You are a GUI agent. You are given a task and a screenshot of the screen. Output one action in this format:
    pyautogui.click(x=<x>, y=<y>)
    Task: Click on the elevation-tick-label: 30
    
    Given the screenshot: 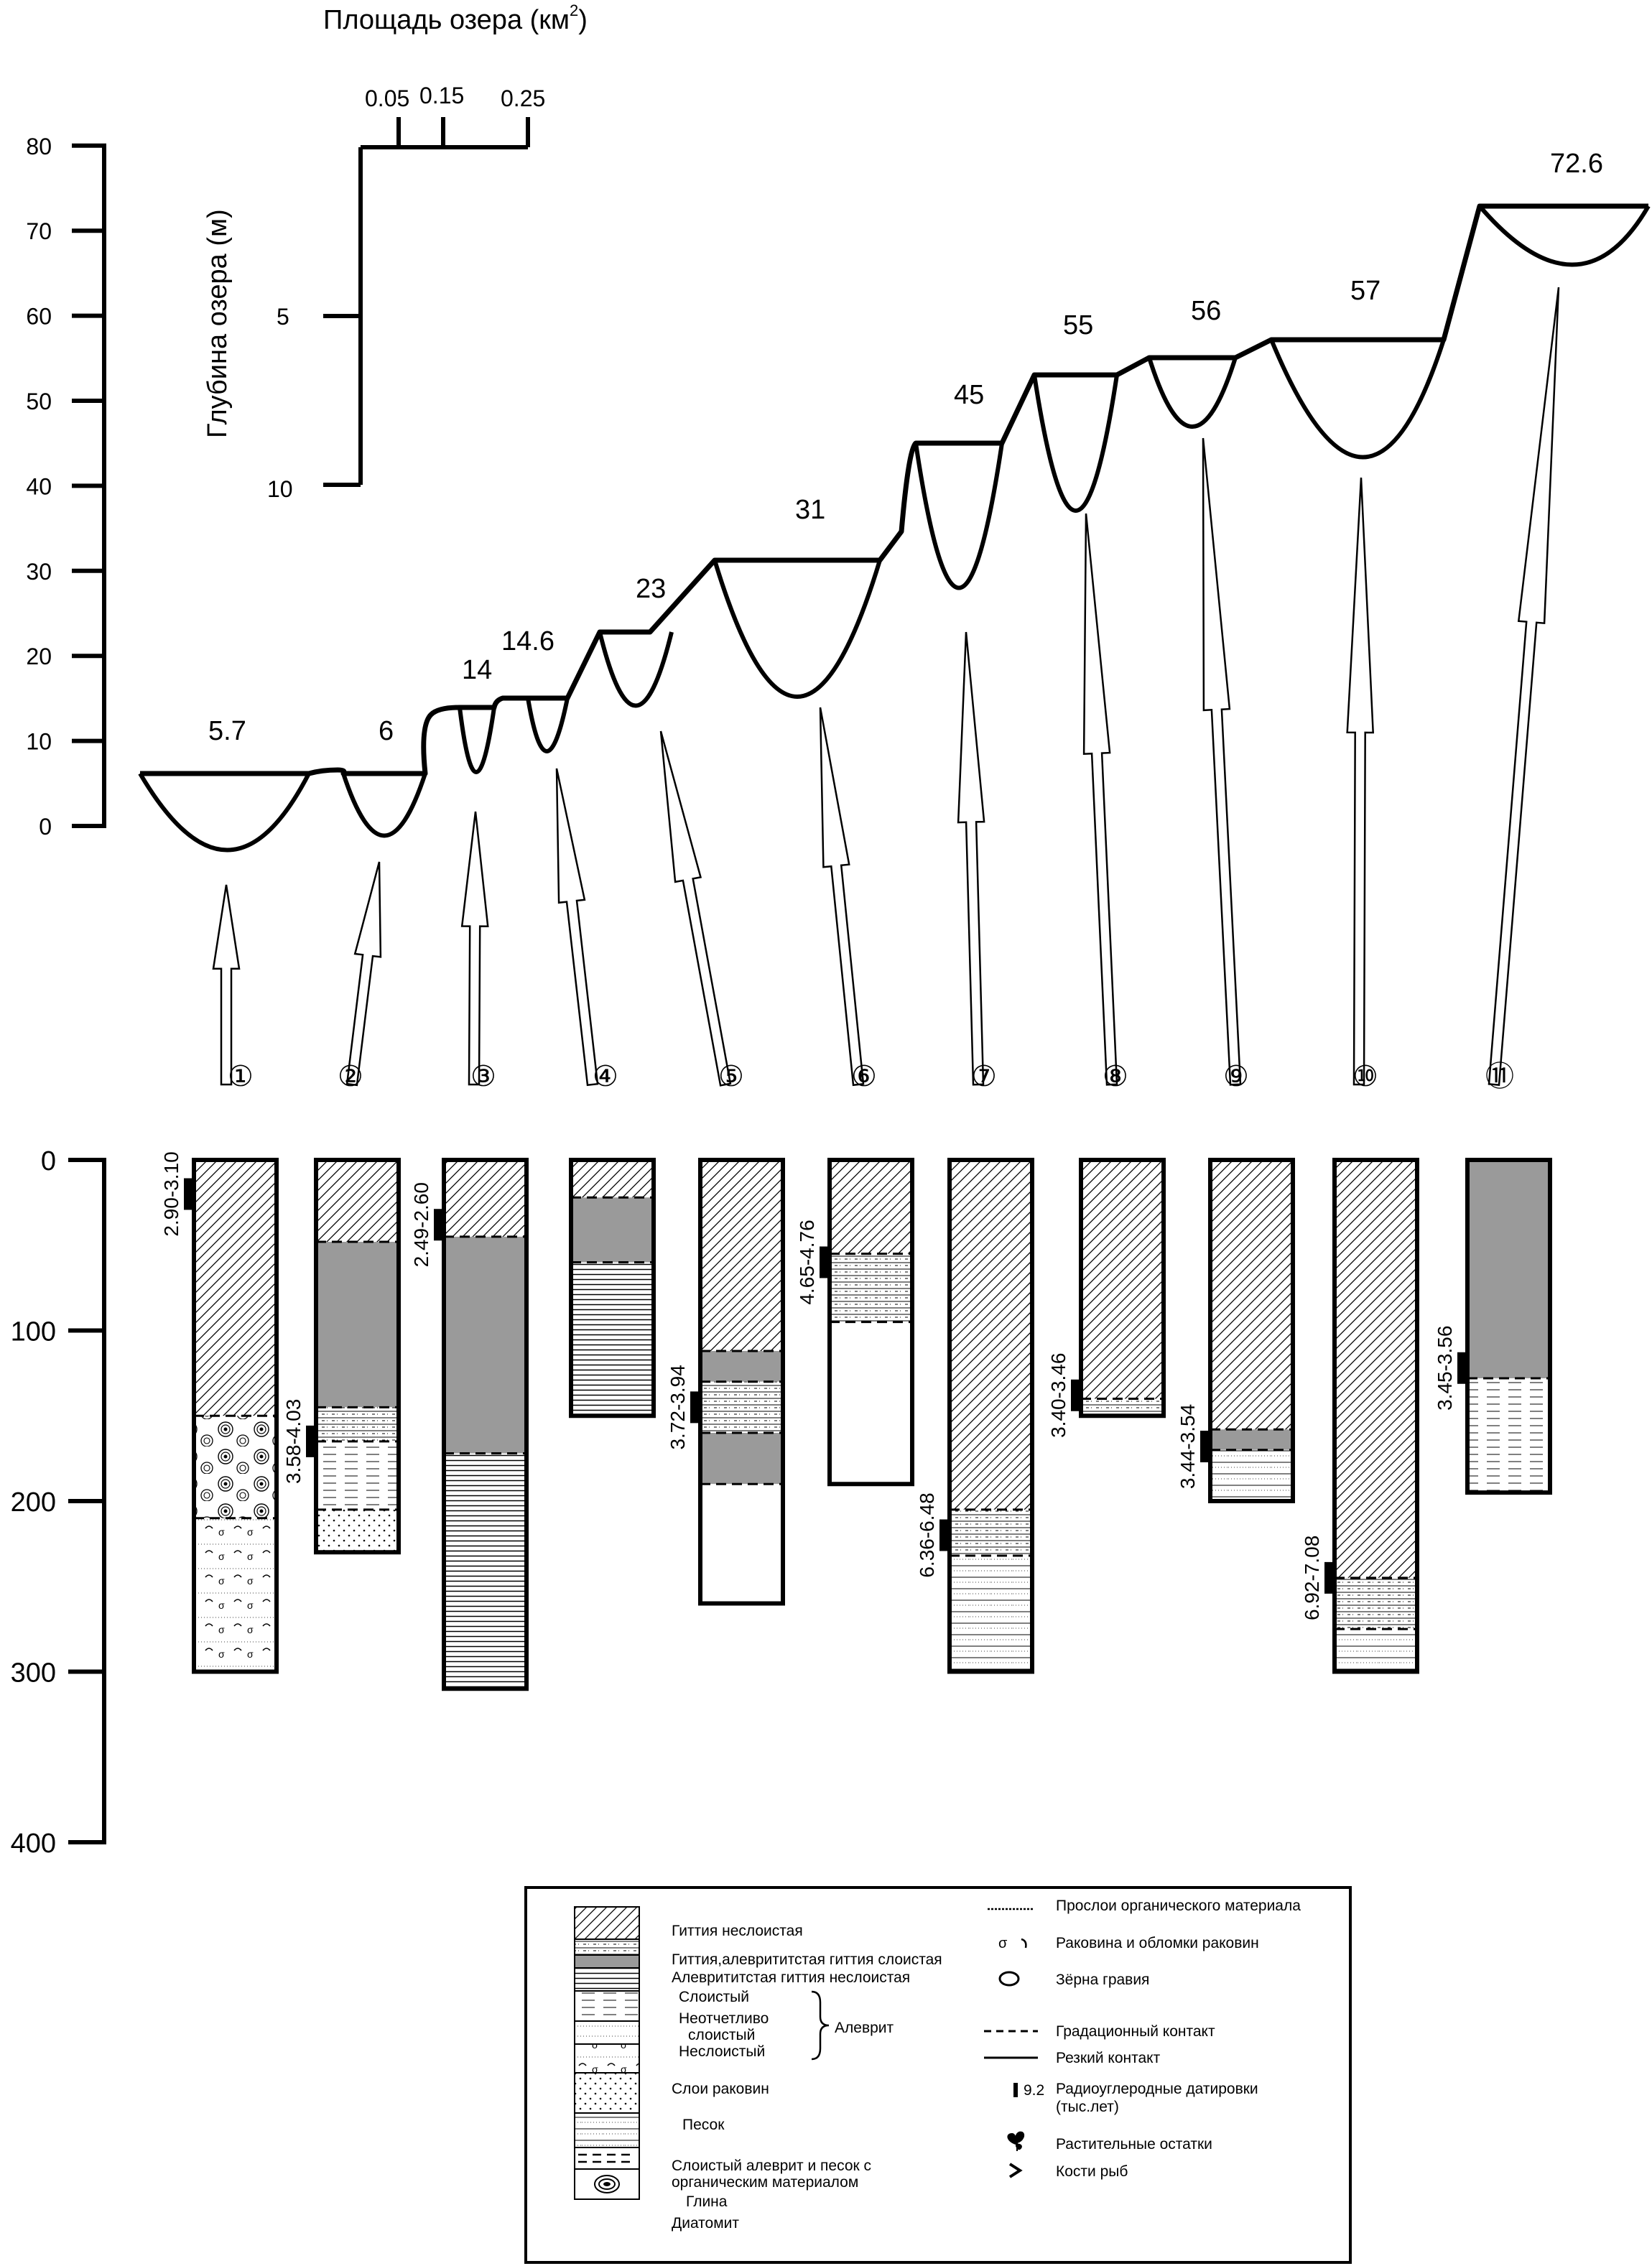 What is the action you would take?
    pyautogui.click(x=39, y=572)
    